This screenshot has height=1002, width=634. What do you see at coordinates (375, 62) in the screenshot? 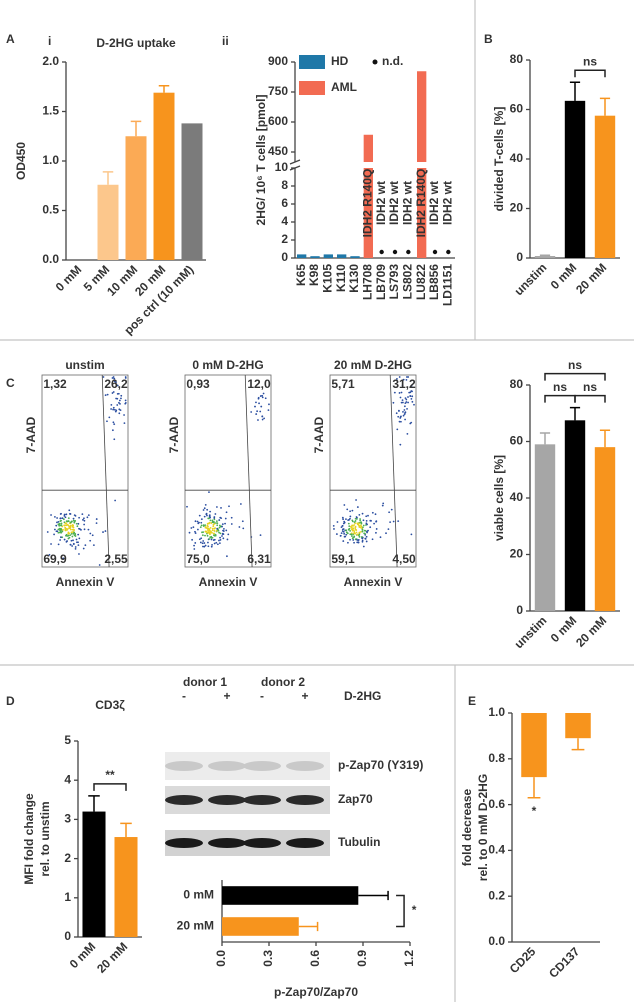
I see `legend-nd-marker` at bounding box center [375, 62].